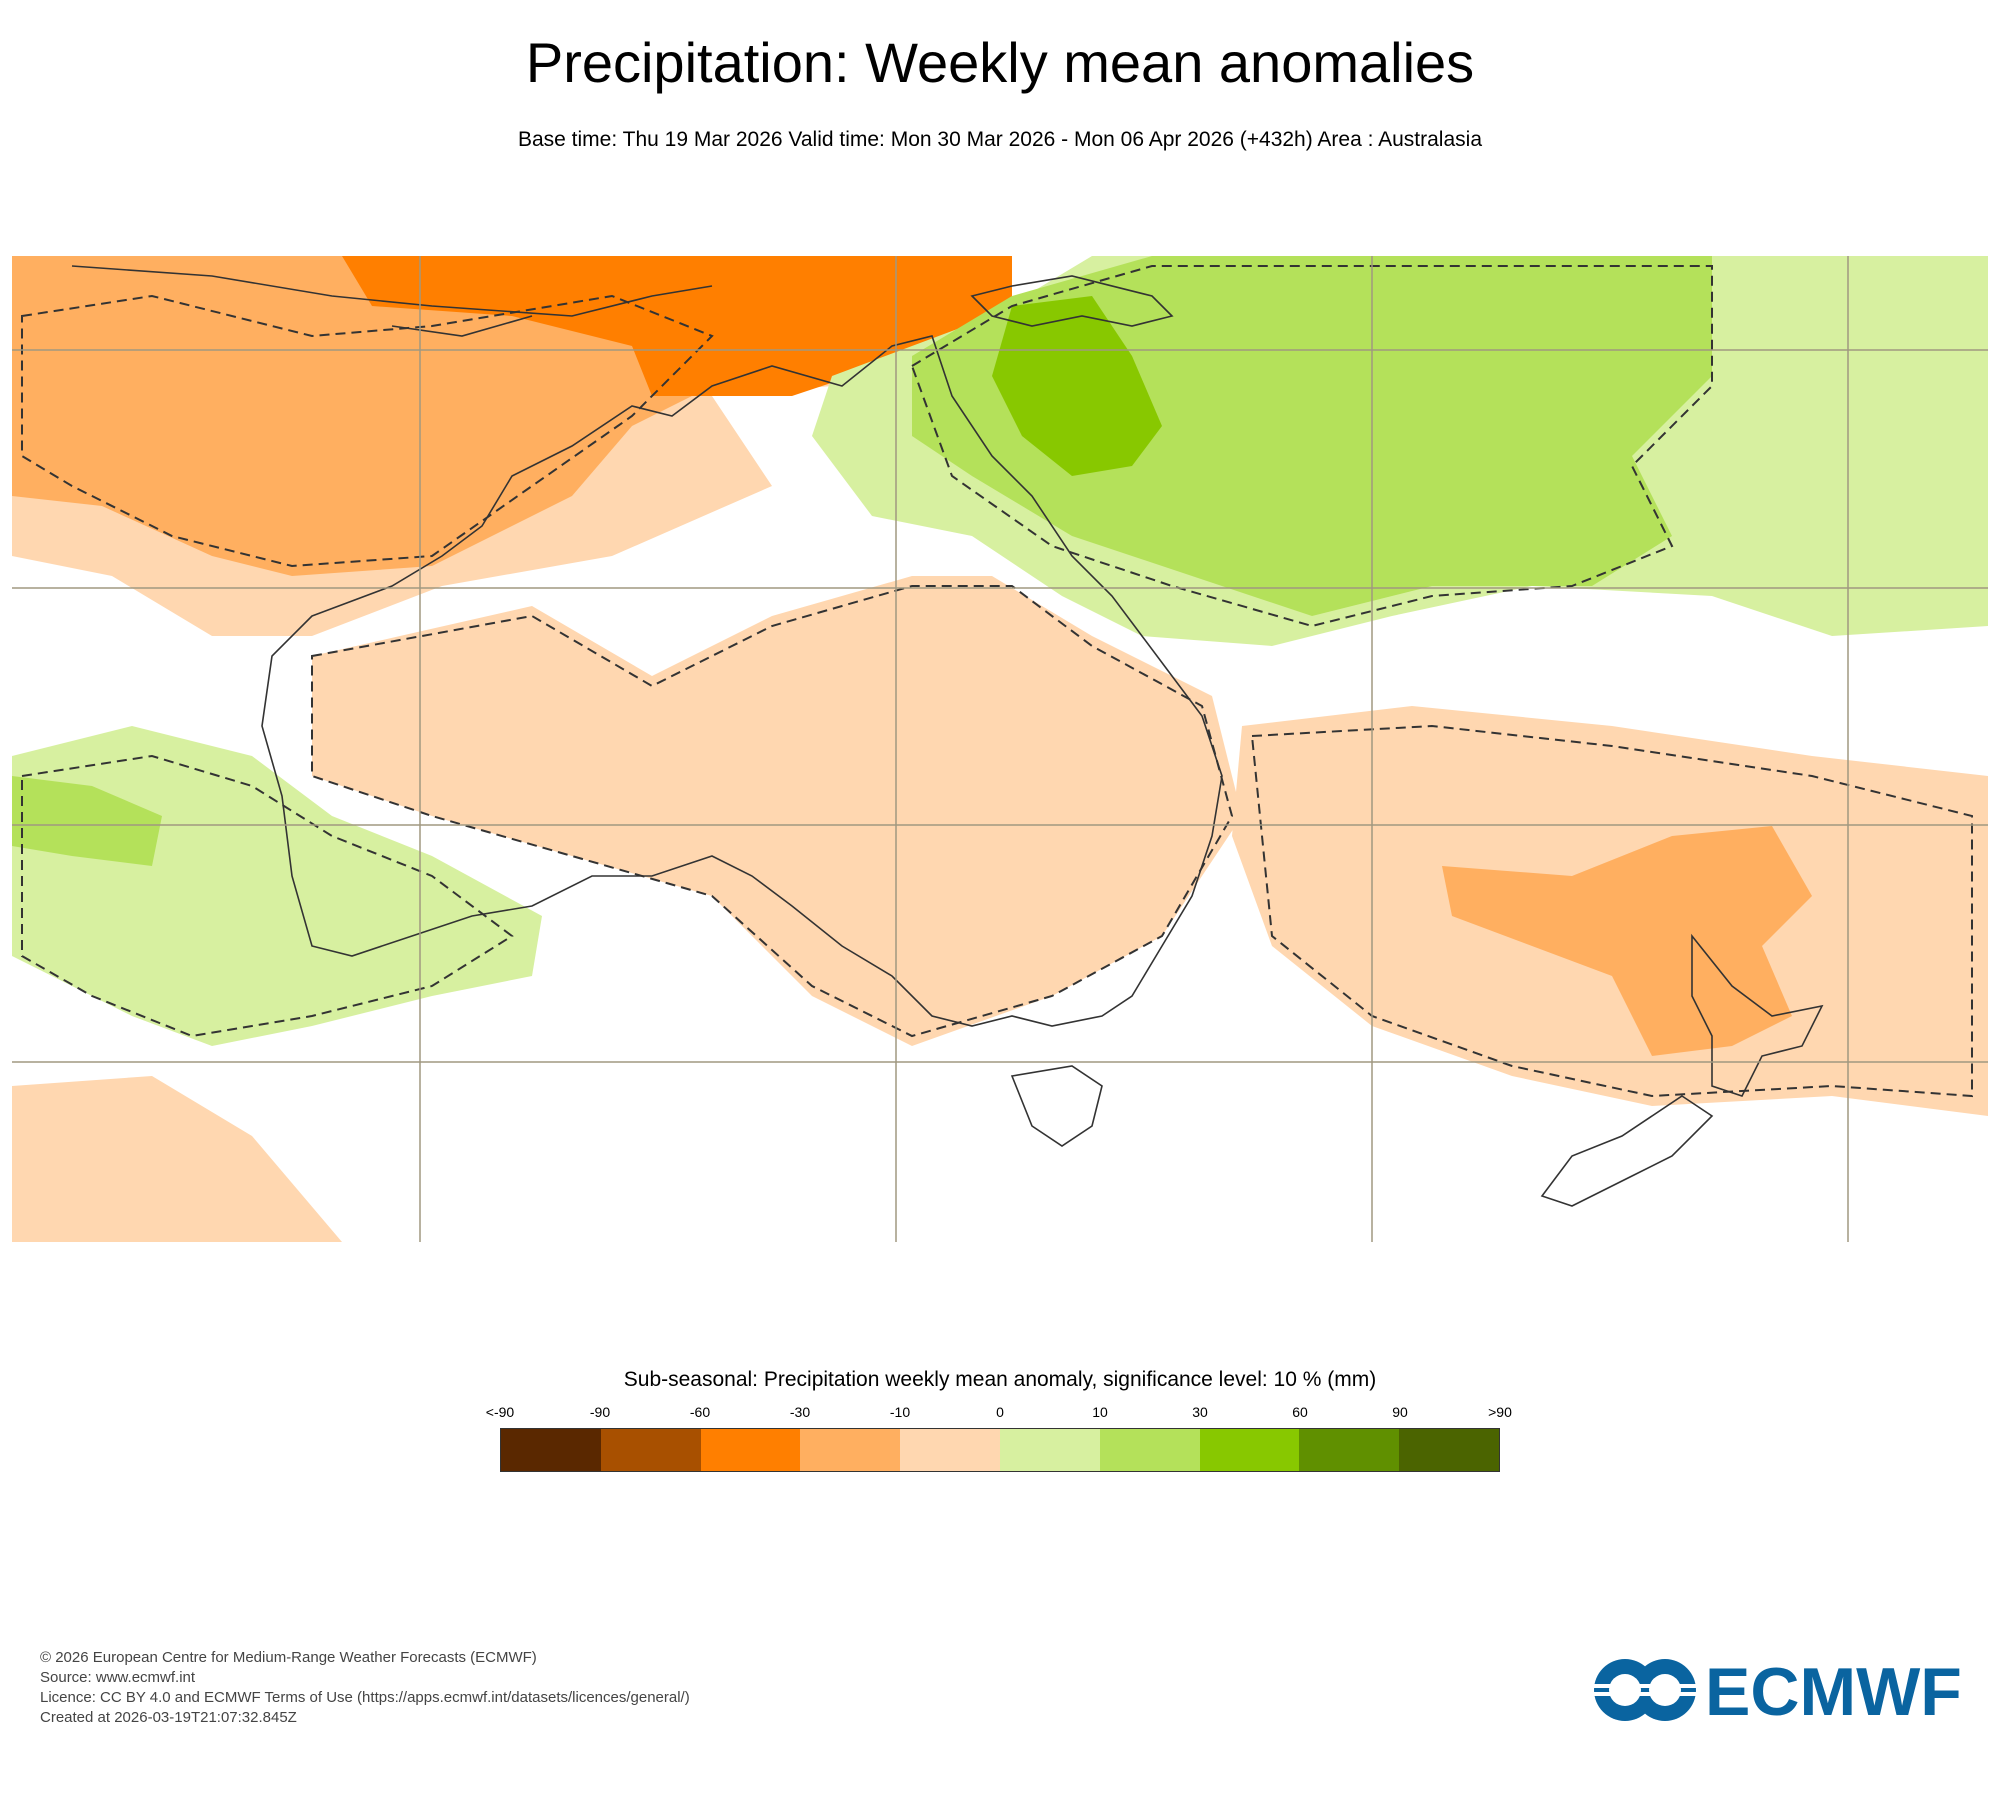  Describe the element at coordinates (600, 1412) in the screenshot. I see `legend-tick: -90` at that location.